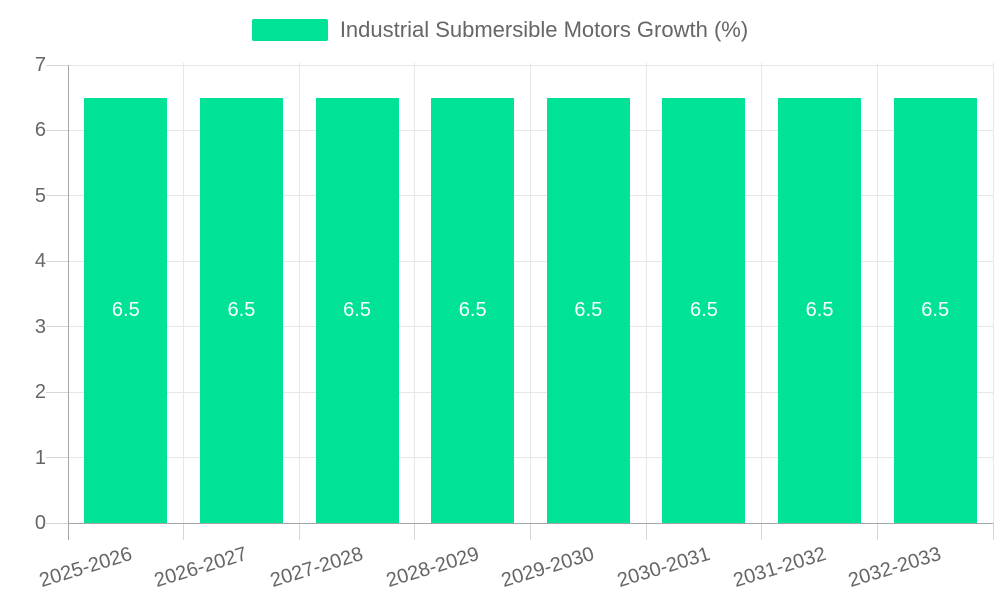 This screenshot has width=1000, height=600. Describe the element at coordinates (289, 30) in the screenshot. I see `legend-swatch` at that location.